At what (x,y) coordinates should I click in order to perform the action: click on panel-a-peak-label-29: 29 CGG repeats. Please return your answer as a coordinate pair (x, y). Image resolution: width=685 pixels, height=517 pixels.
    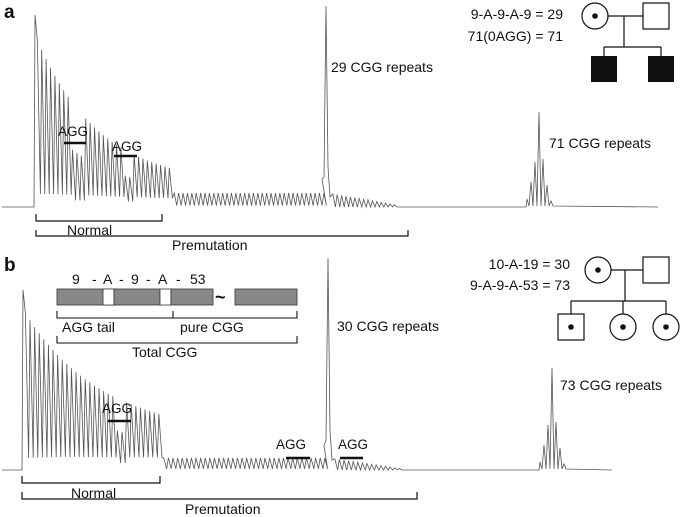
    Looking at the image, I should click on (382, 67).